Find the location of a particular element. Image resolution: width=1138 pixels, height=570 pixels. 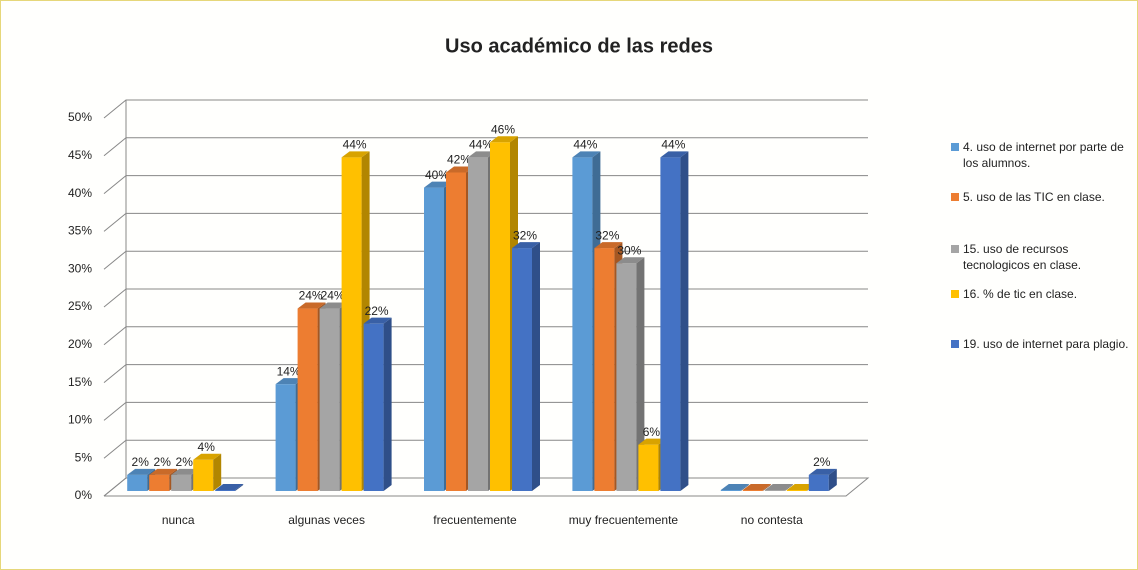

y-tick-label: 25% is located at coordinates (80, 306).